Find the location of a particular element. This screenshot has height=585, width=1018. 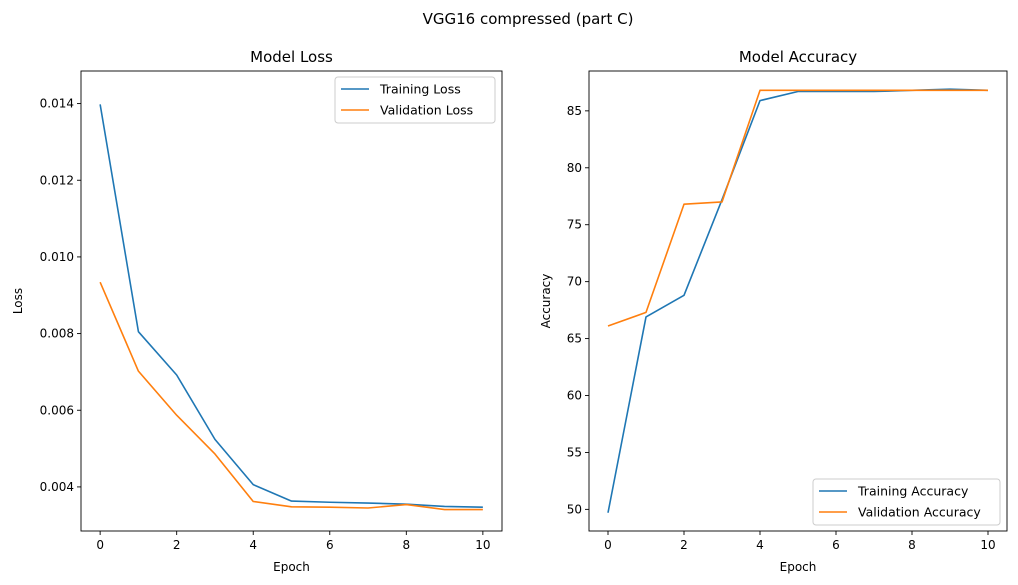

accuracy-y-tick-label: 85 is located at coordinates (574, 111).